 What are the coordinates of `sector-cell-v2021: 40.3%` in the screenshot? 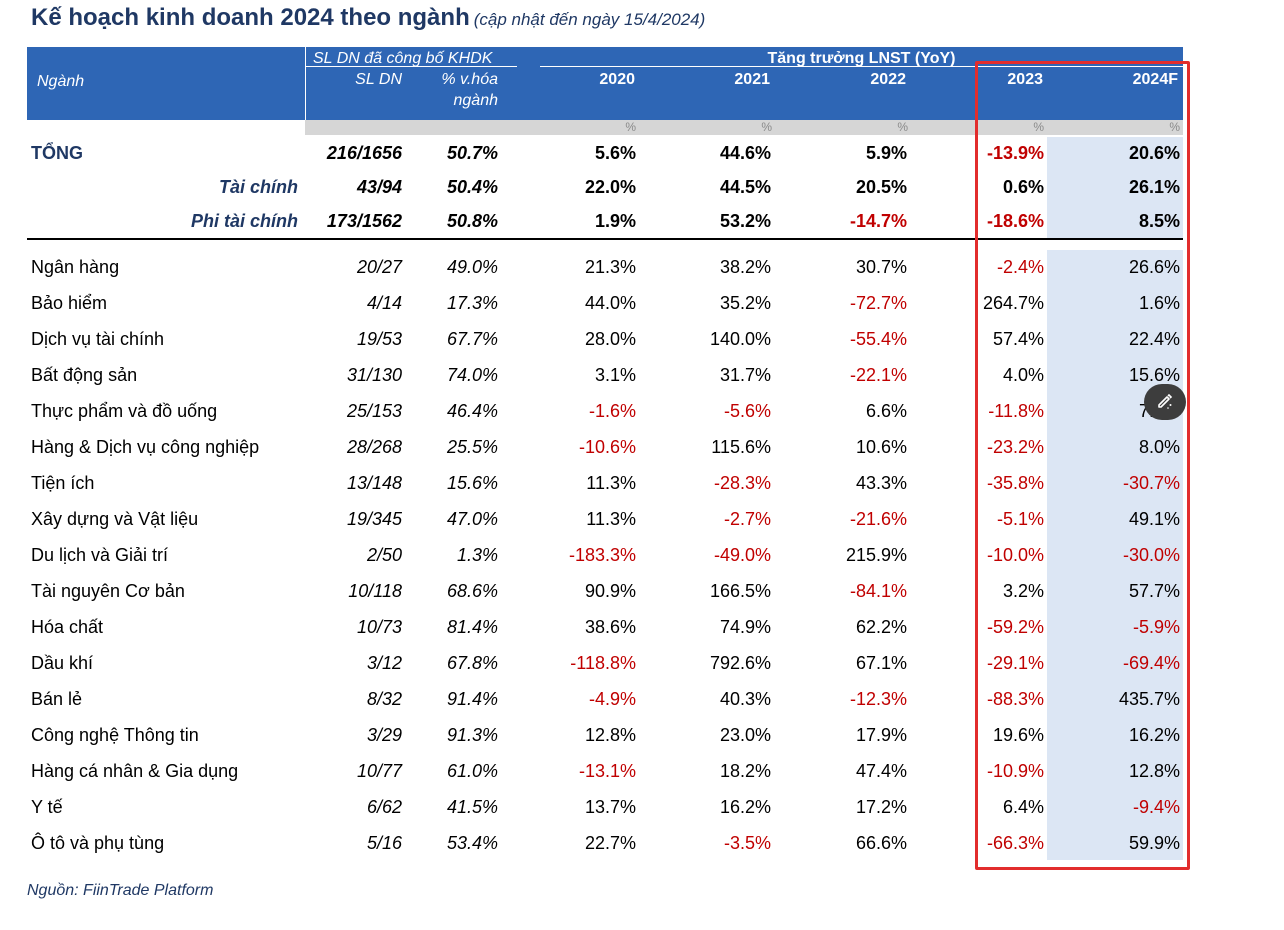 It's located at (745, 699).